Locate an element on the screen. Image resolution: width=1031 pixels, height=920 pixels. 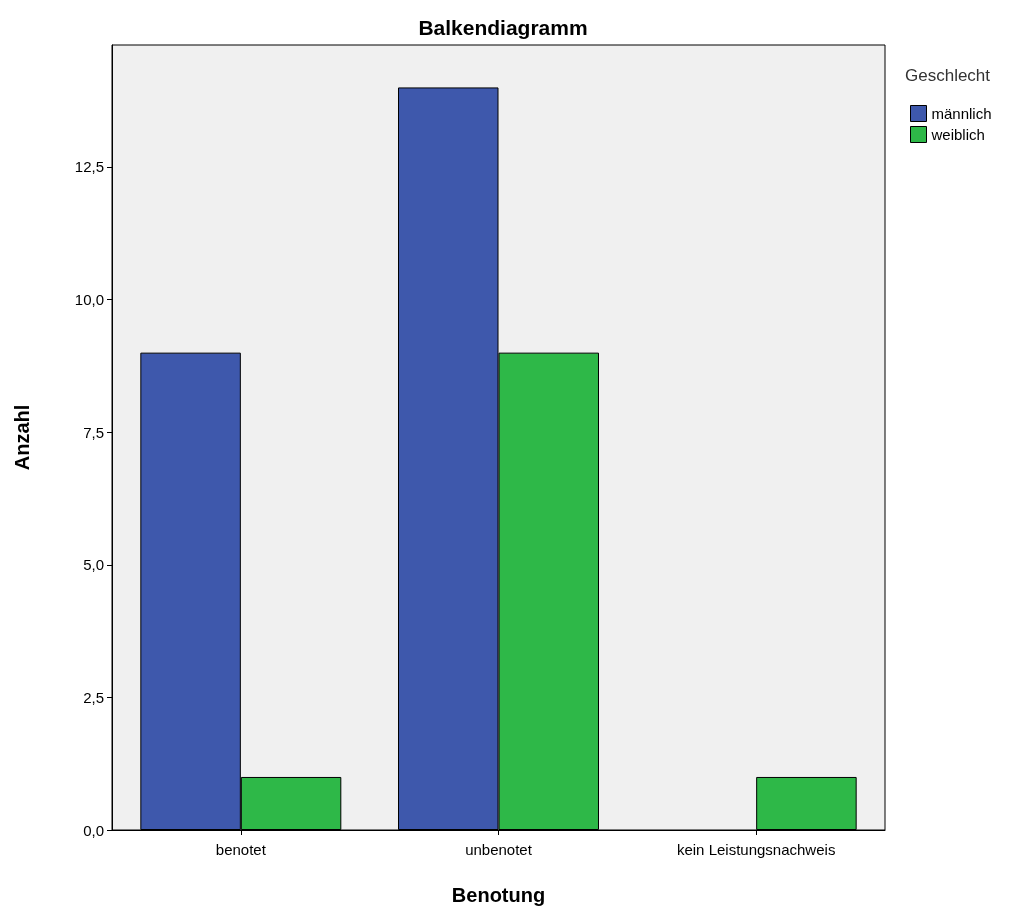
legend-label: männlich is located at coordinates (961, 113).